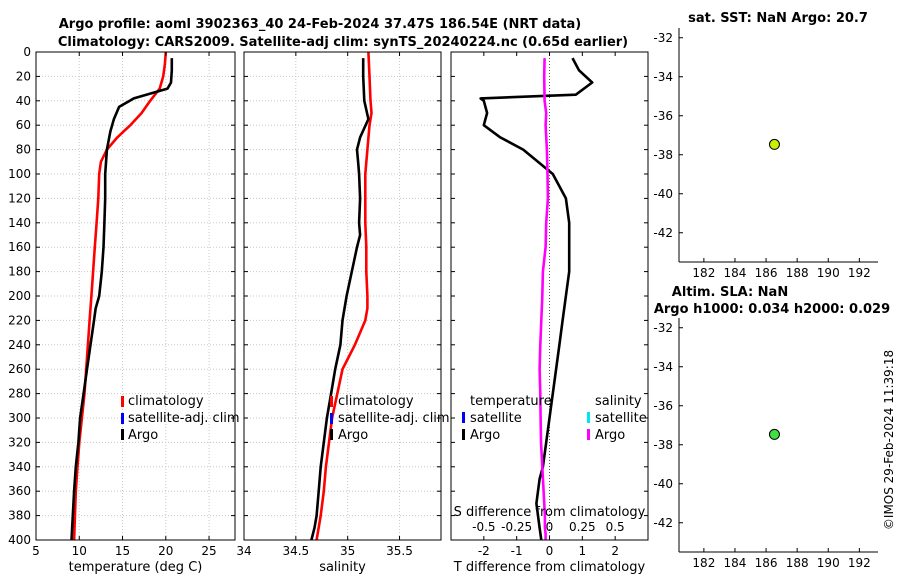 Image resolution: width=900 pixels, height=580 pixels. I want to click on legend-t-argo-label: Argo, so click(485, 435).